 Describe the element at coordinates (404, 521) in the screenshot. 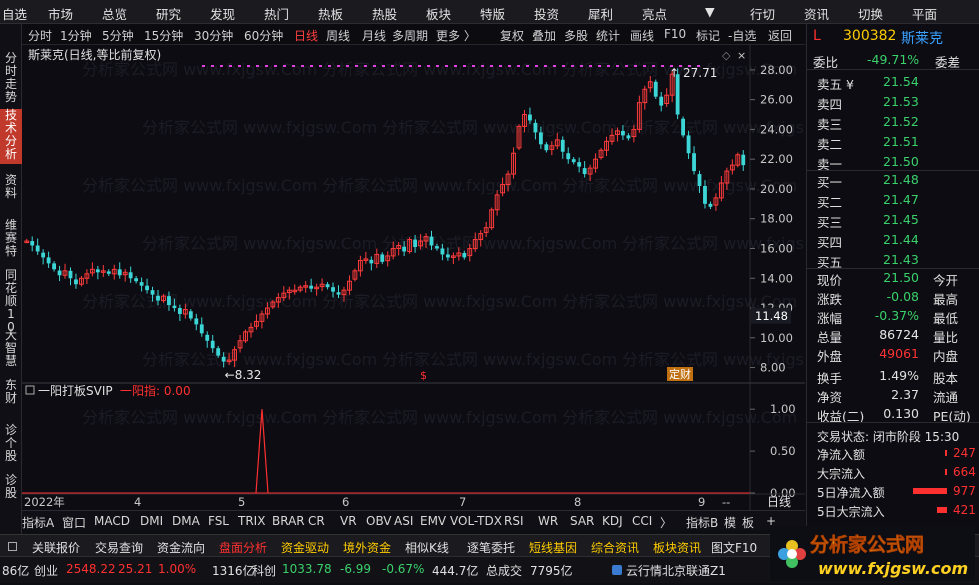

I see `indicator-tab-11: ASI` at that location.